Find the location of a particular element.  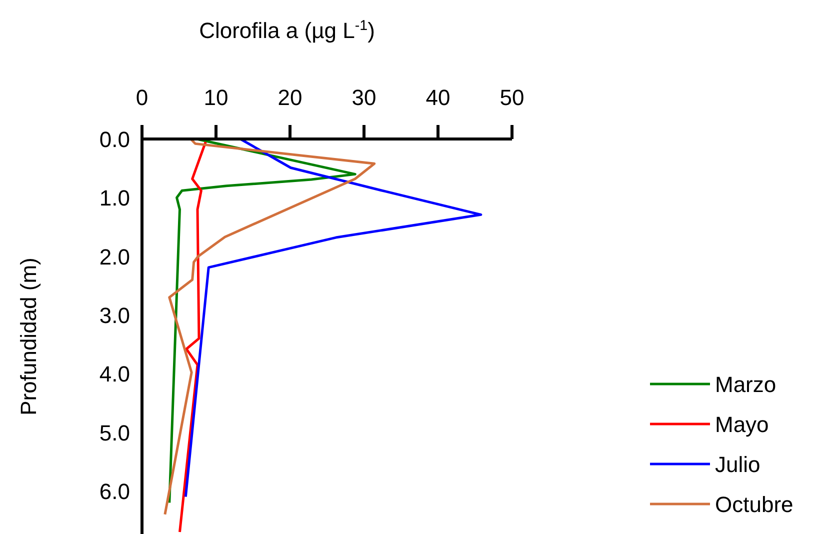

x-tick-label: 0 is located at coordinates (142, 97).